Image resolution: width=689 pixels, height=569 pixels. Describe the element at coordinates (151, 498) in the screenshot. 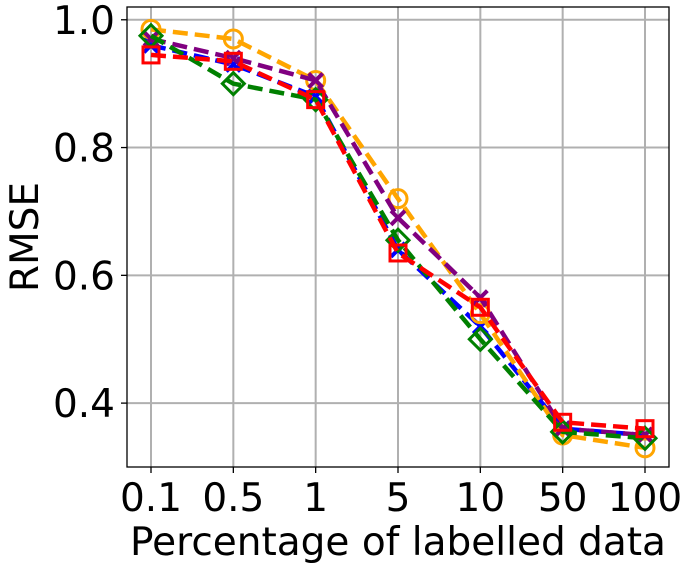

I see `x-tick-label: 0.1` at that location.